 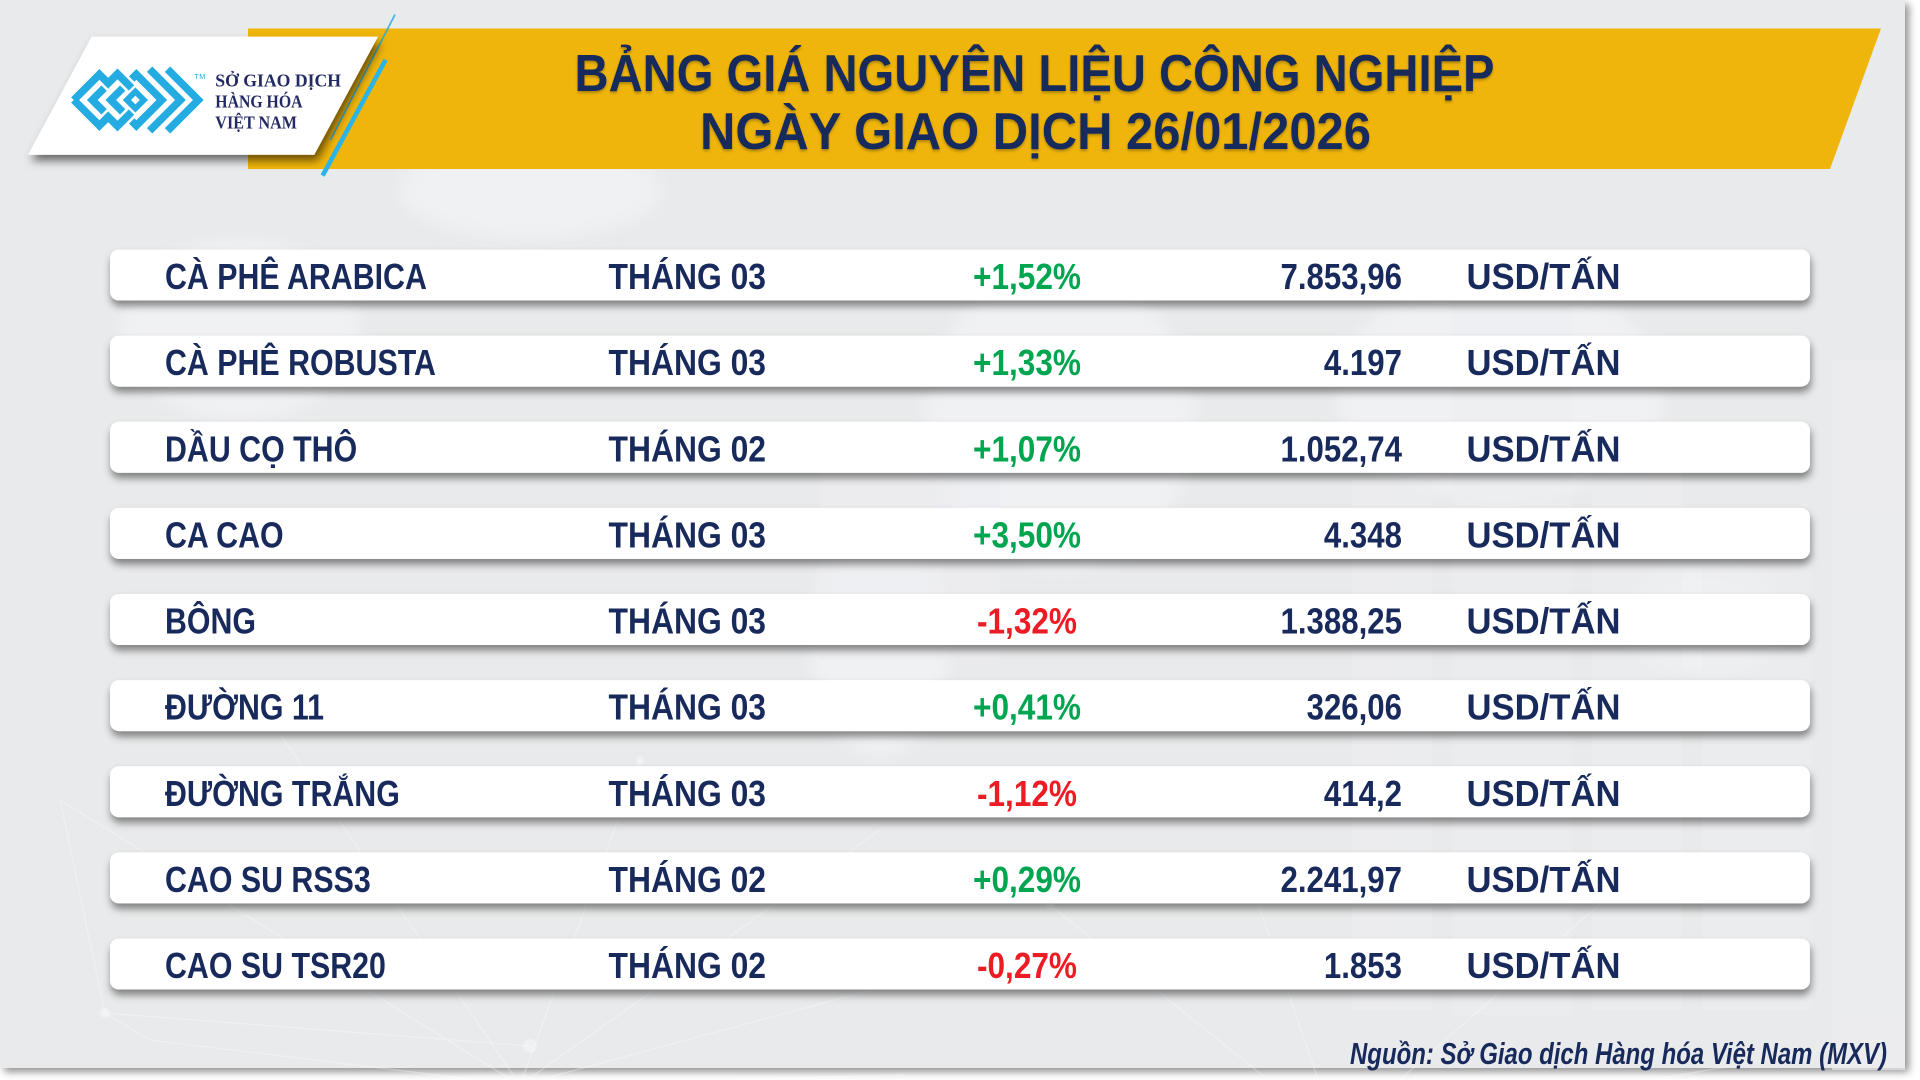 What do you see at coordinates (1027, 621) in the screenshot?
I see `svg-text: -1,32%` at bounding box center [1027, 621].